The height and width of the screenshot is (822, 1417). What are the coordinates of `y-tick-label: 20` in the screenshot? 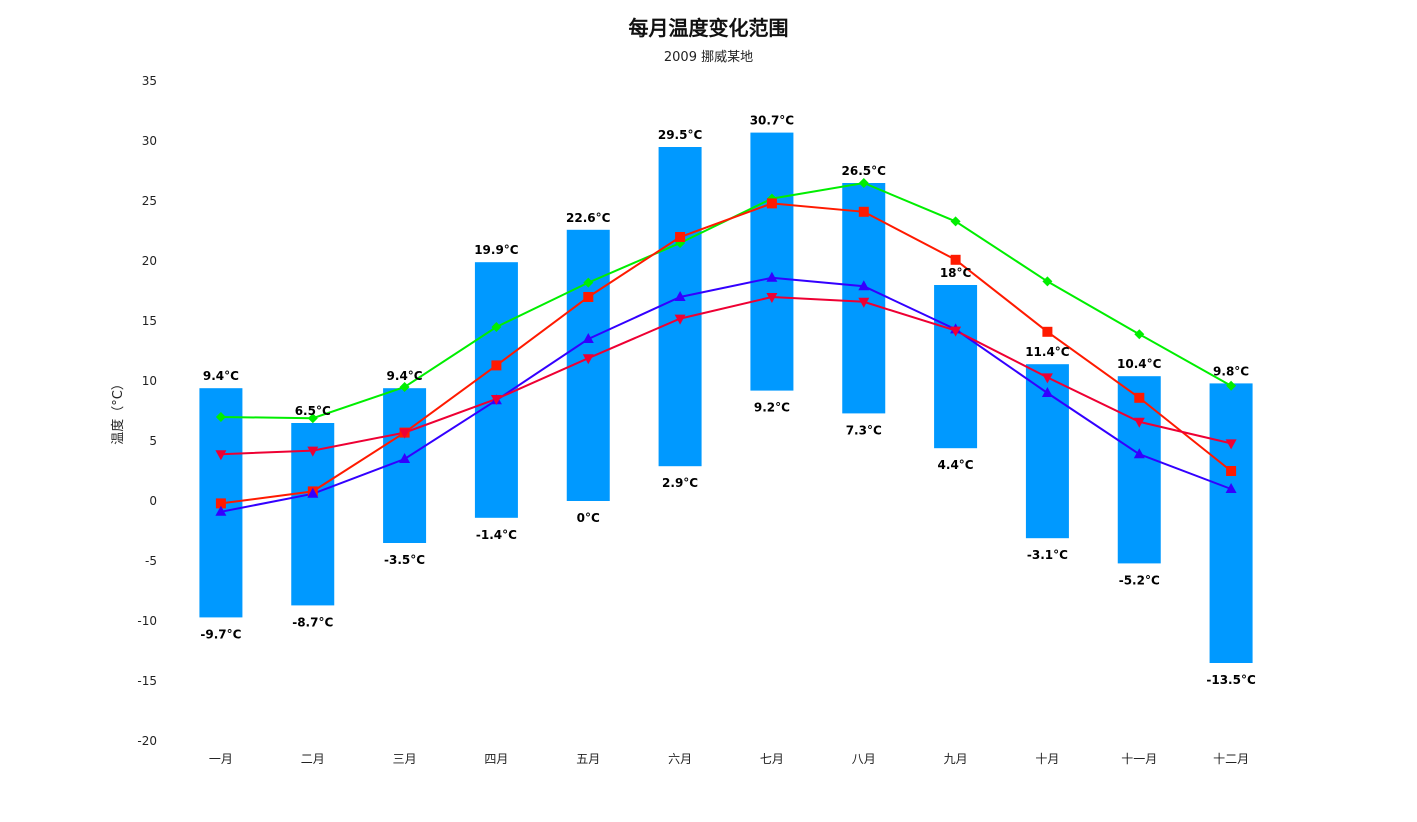 It's located at (149, 261).